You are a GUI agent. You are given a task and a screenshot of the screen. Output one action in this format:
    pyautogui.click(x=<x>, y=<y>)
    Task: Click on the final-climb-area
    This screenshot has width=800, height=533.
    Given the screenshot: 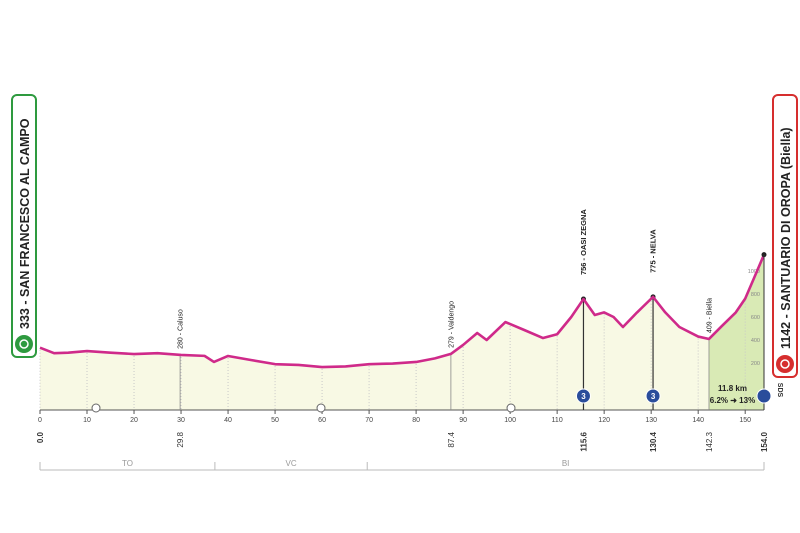 What is the action you would take?
    pyautogui.click(x=736, y=332)
    